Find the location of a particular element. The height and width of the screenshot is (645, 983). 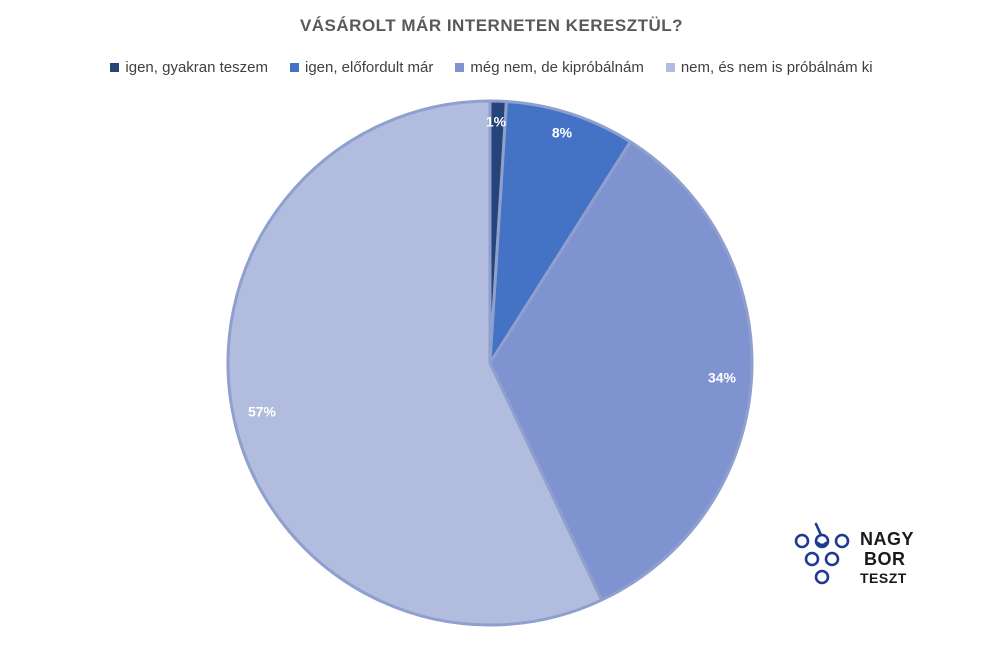

legend-item: igen, előfordult már is located at coordinates (361, 67).